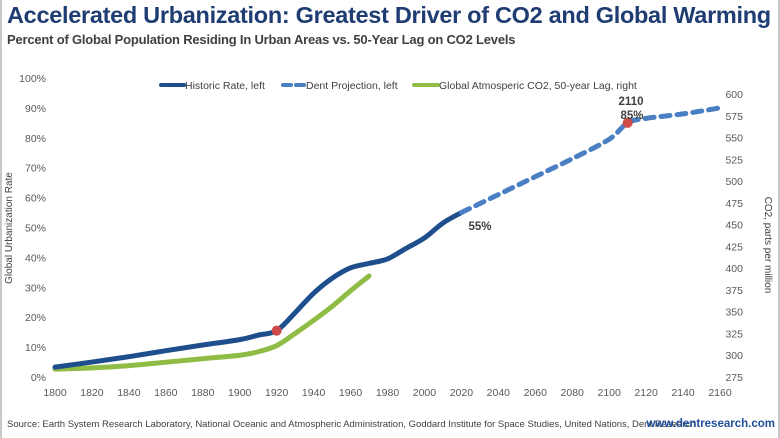 The height and width of the screenshot is (438, 780). Describe the element at coordinates (38, 378) in the screenshot. I see `y-tick-label: 0%` at that location.